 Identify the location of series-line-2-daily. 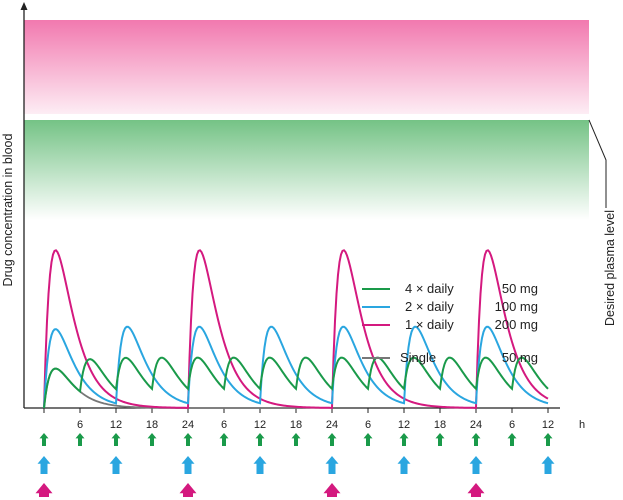
(296, 367).